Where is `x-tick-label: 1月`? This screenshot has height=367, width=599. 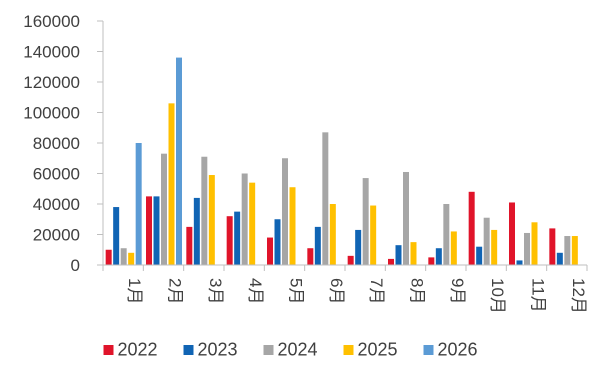
x-tick-label: 1月 is located at coordinates (134, 291).